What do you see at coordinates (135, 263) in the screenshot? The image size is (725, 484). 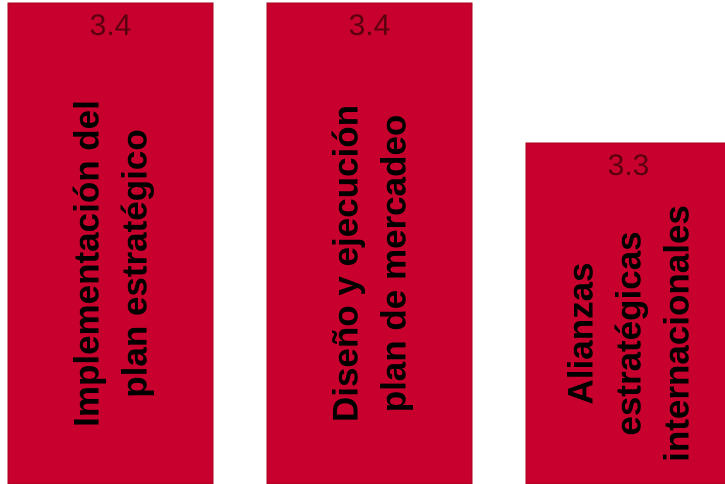 I see `category-label-line: plan estratégico` at bounding box center [135, 263].